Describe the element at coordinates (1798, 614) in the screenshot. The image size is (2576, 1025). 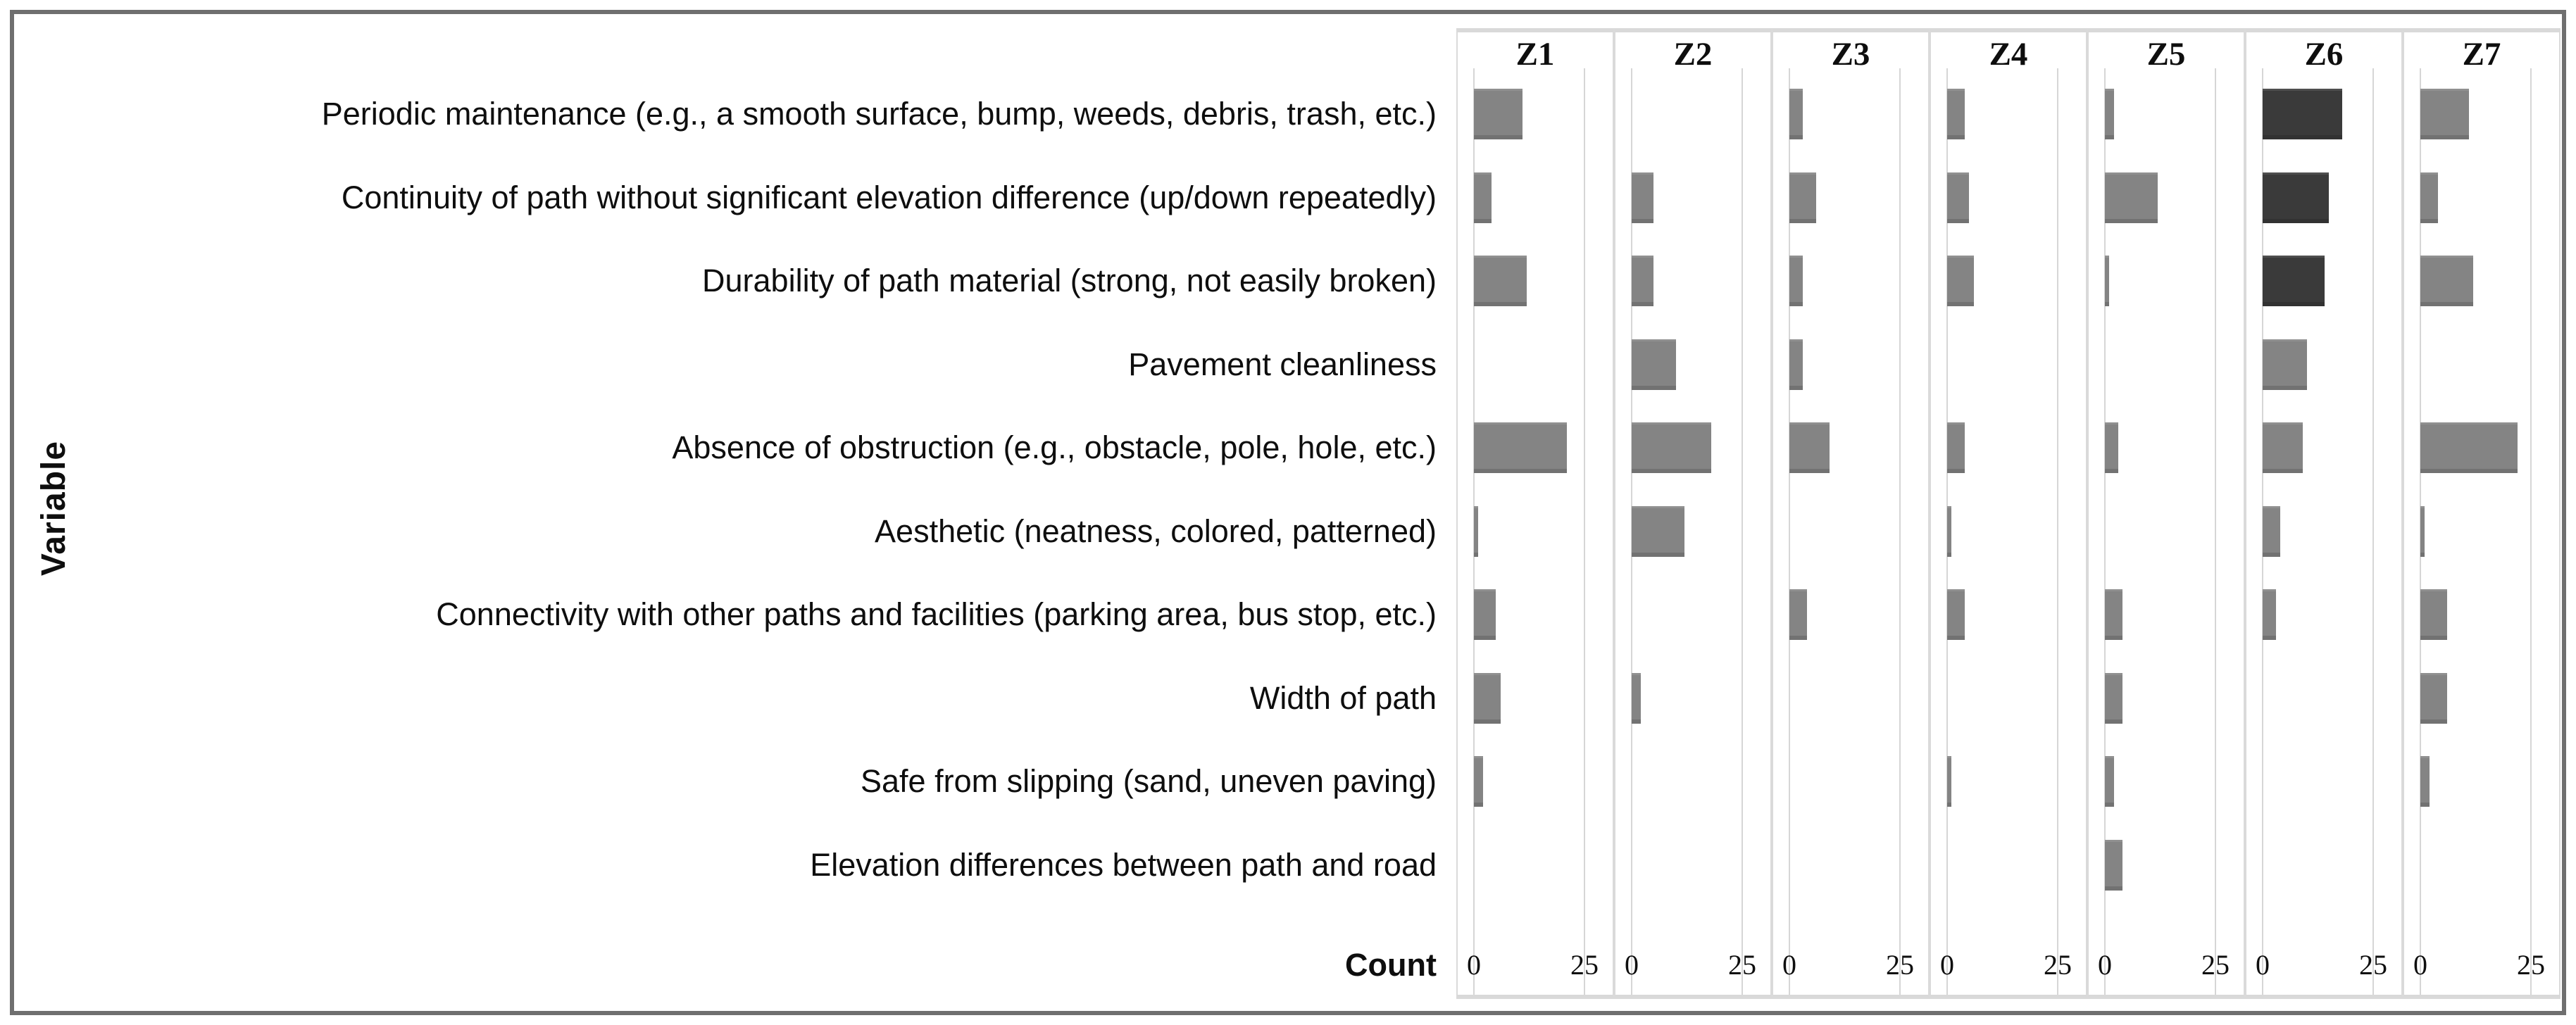
I see `bar-z3-row7` at that location.